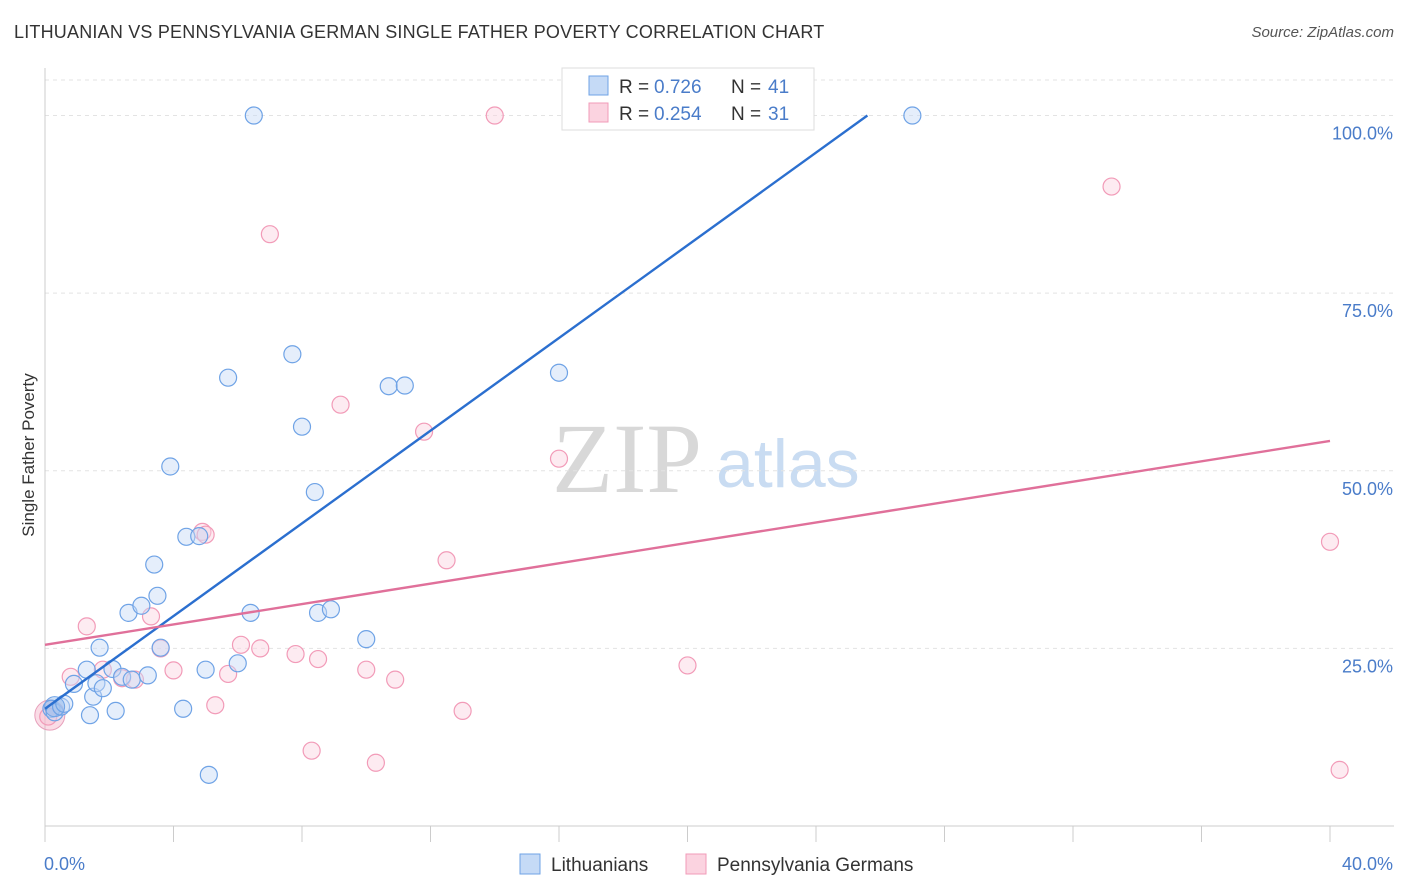 Image resolution: width=1406 pixels, height=892 pixels. I want to click on legend-n-label-2: N =, so click(746, 114).